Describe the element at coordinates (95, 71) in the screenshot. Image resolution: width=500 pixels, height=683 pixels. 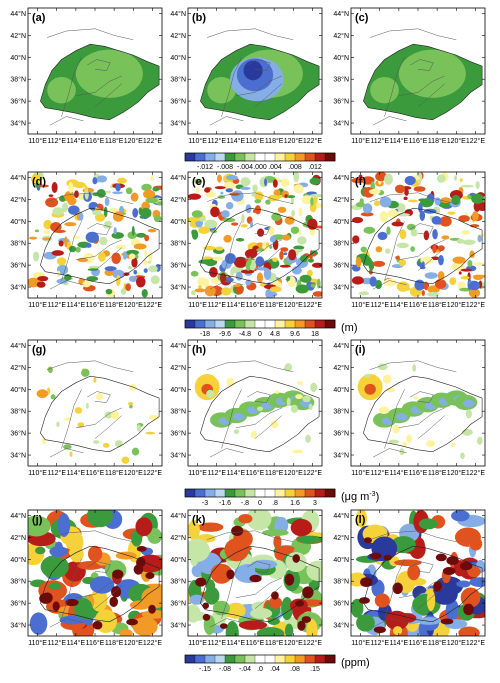
I see `panel-a` at that location.